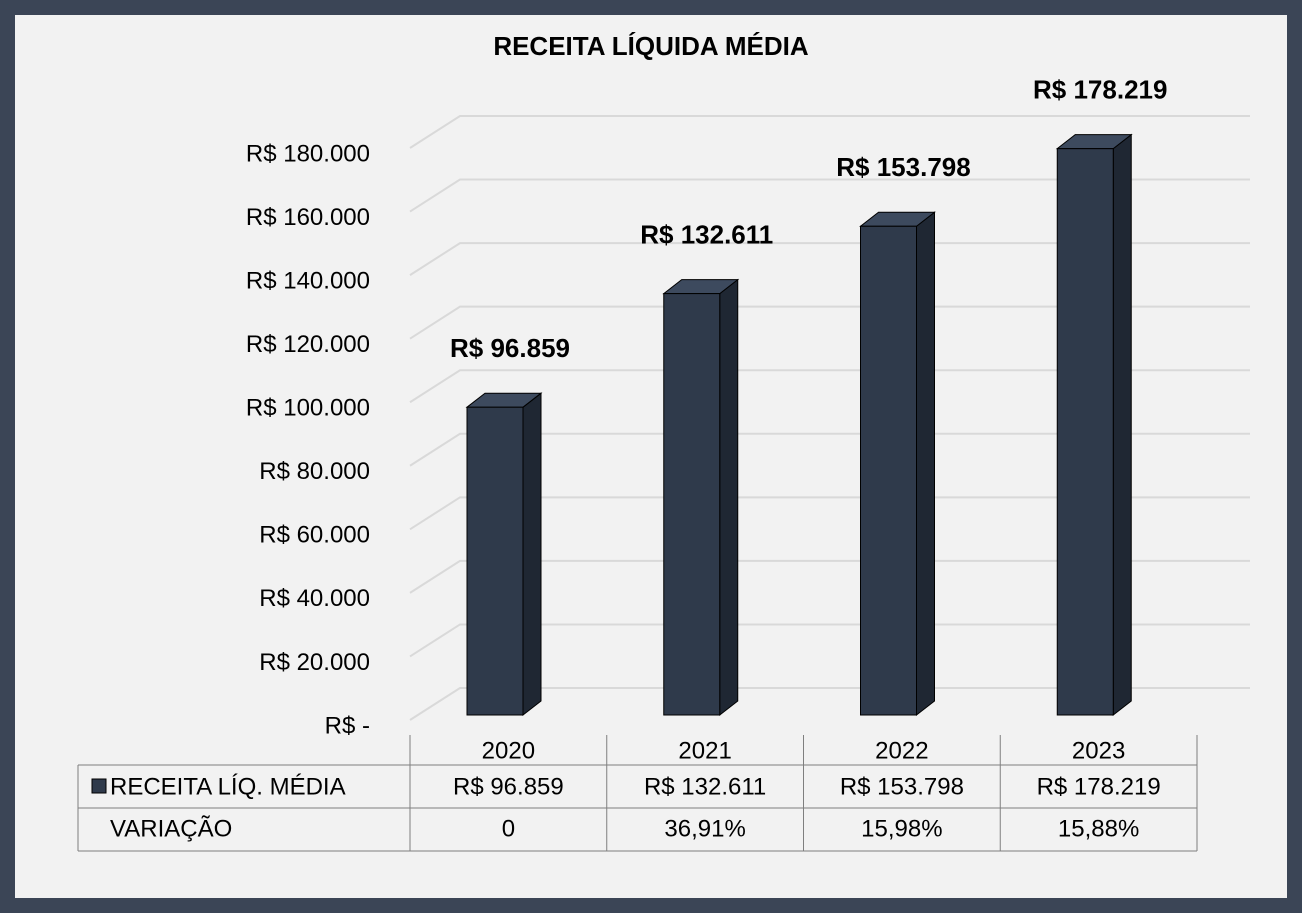 Image resolution: width=1302 pixels, height=918 pixels. I want to click on table-value: R$ 132.611, so click(705, 786).